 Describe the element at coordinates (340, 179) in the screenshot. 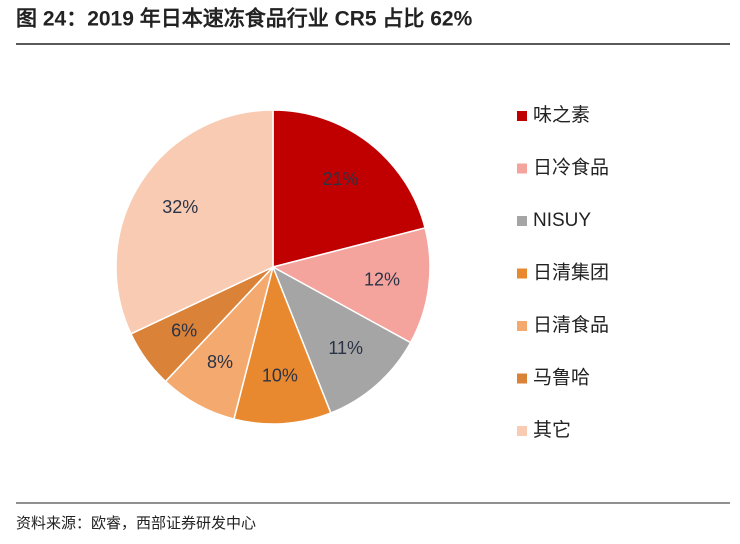

I see `data-label: 21%` at that location.